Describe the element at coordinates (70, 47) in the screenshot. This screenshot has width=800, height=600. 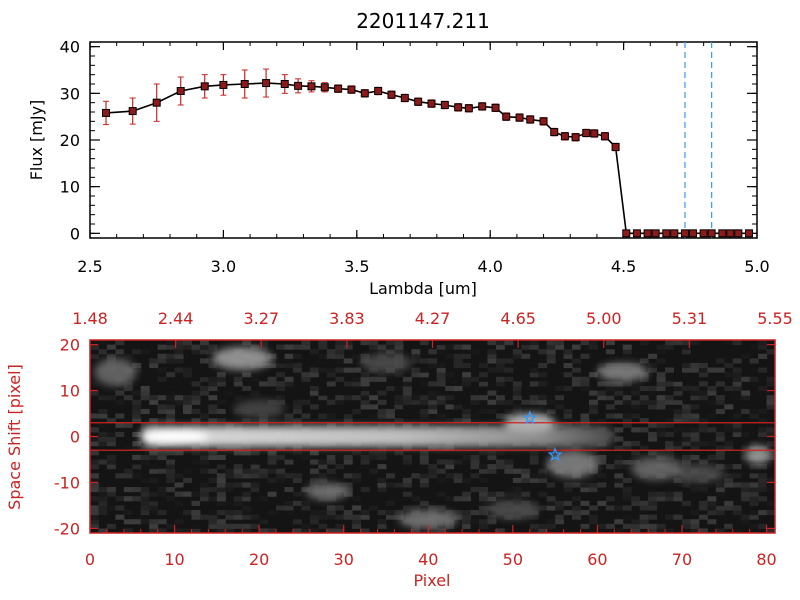
I see `spectrum-y-tick-label: 40` at that location.